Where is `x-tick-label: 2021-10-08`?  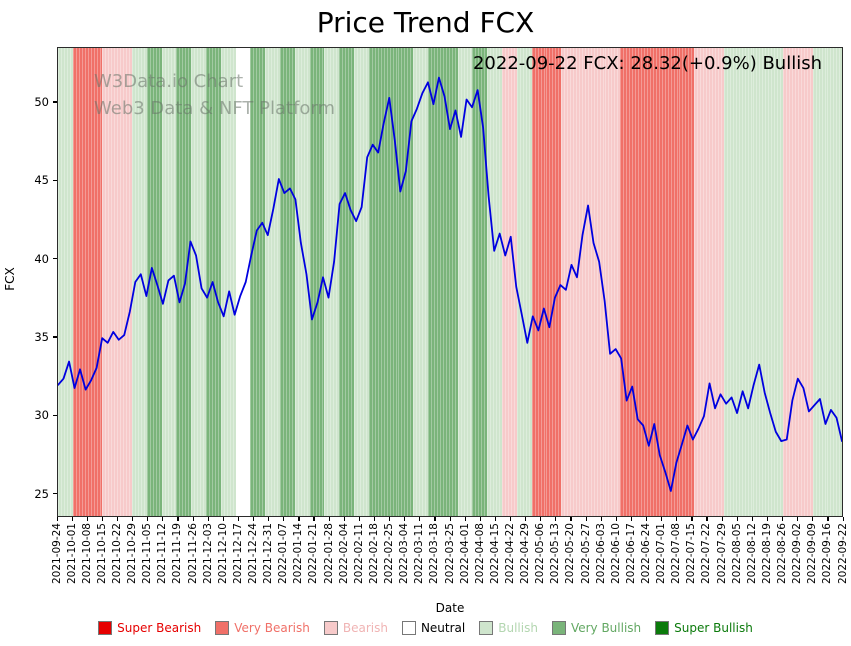
x-tick-label: 2021-10-08 is located at coordinates (86, 554).